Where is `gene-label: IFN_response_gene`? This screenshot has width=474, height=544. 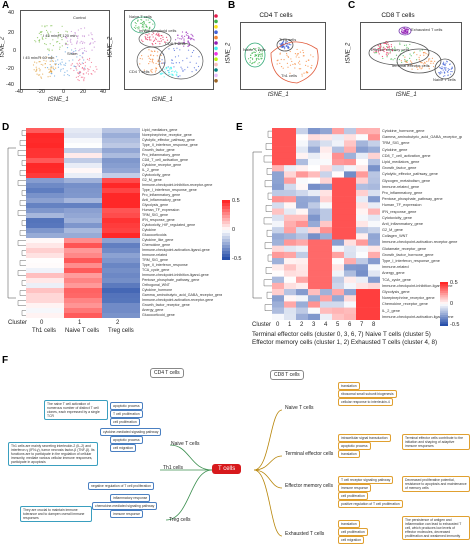 gene-label: IFN_response_gene is located at coordinates (399, 211).